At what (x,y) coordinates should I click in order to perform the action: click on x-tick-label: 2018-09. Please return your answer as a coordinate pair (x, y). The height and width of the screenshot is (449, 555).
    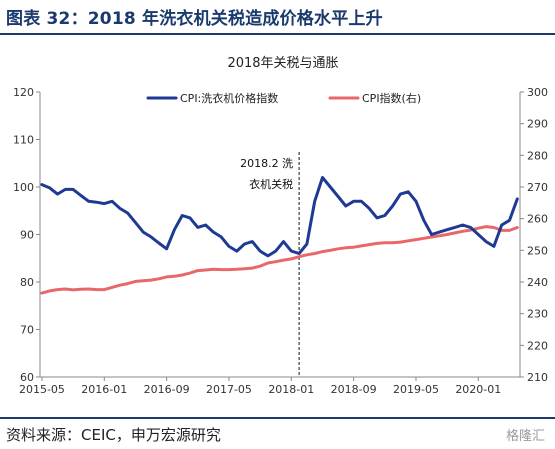
    Looking at the image, I should click on (354, 389).